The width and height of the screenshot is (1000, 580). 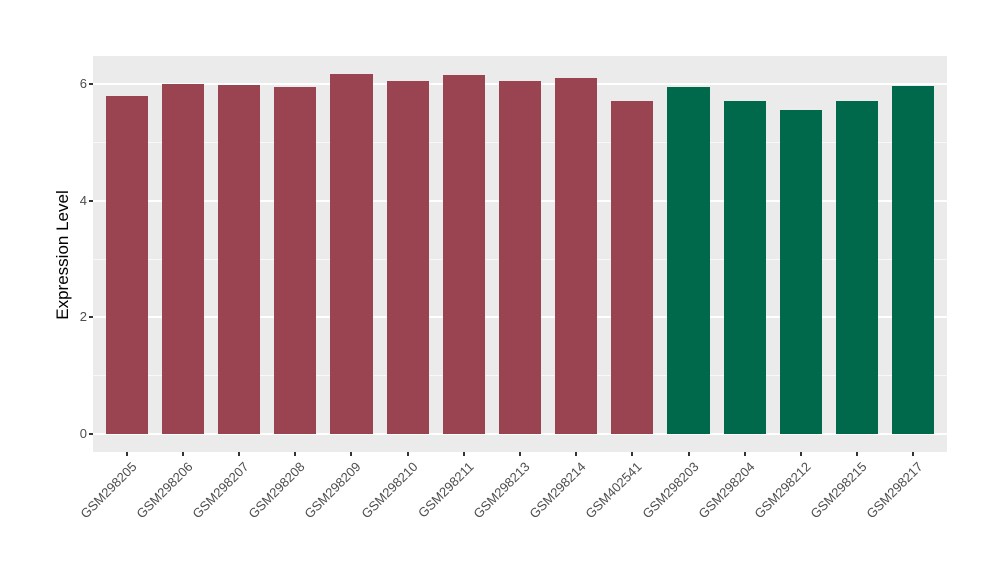 I want to click on x-tick-label: GSM298212, so click(x=782, y=490).